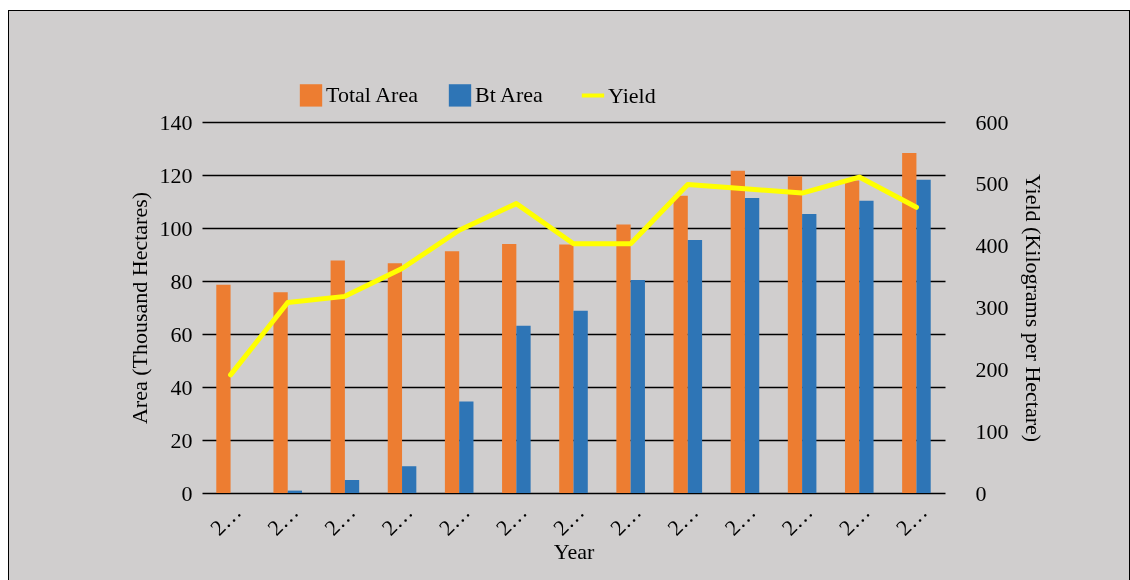 Image resolution: width=1130 pixels, height=580 pixels. Describe the element at coordinates (372, 95) in the screenshot. I see `legend-label: Total Area` at that location.